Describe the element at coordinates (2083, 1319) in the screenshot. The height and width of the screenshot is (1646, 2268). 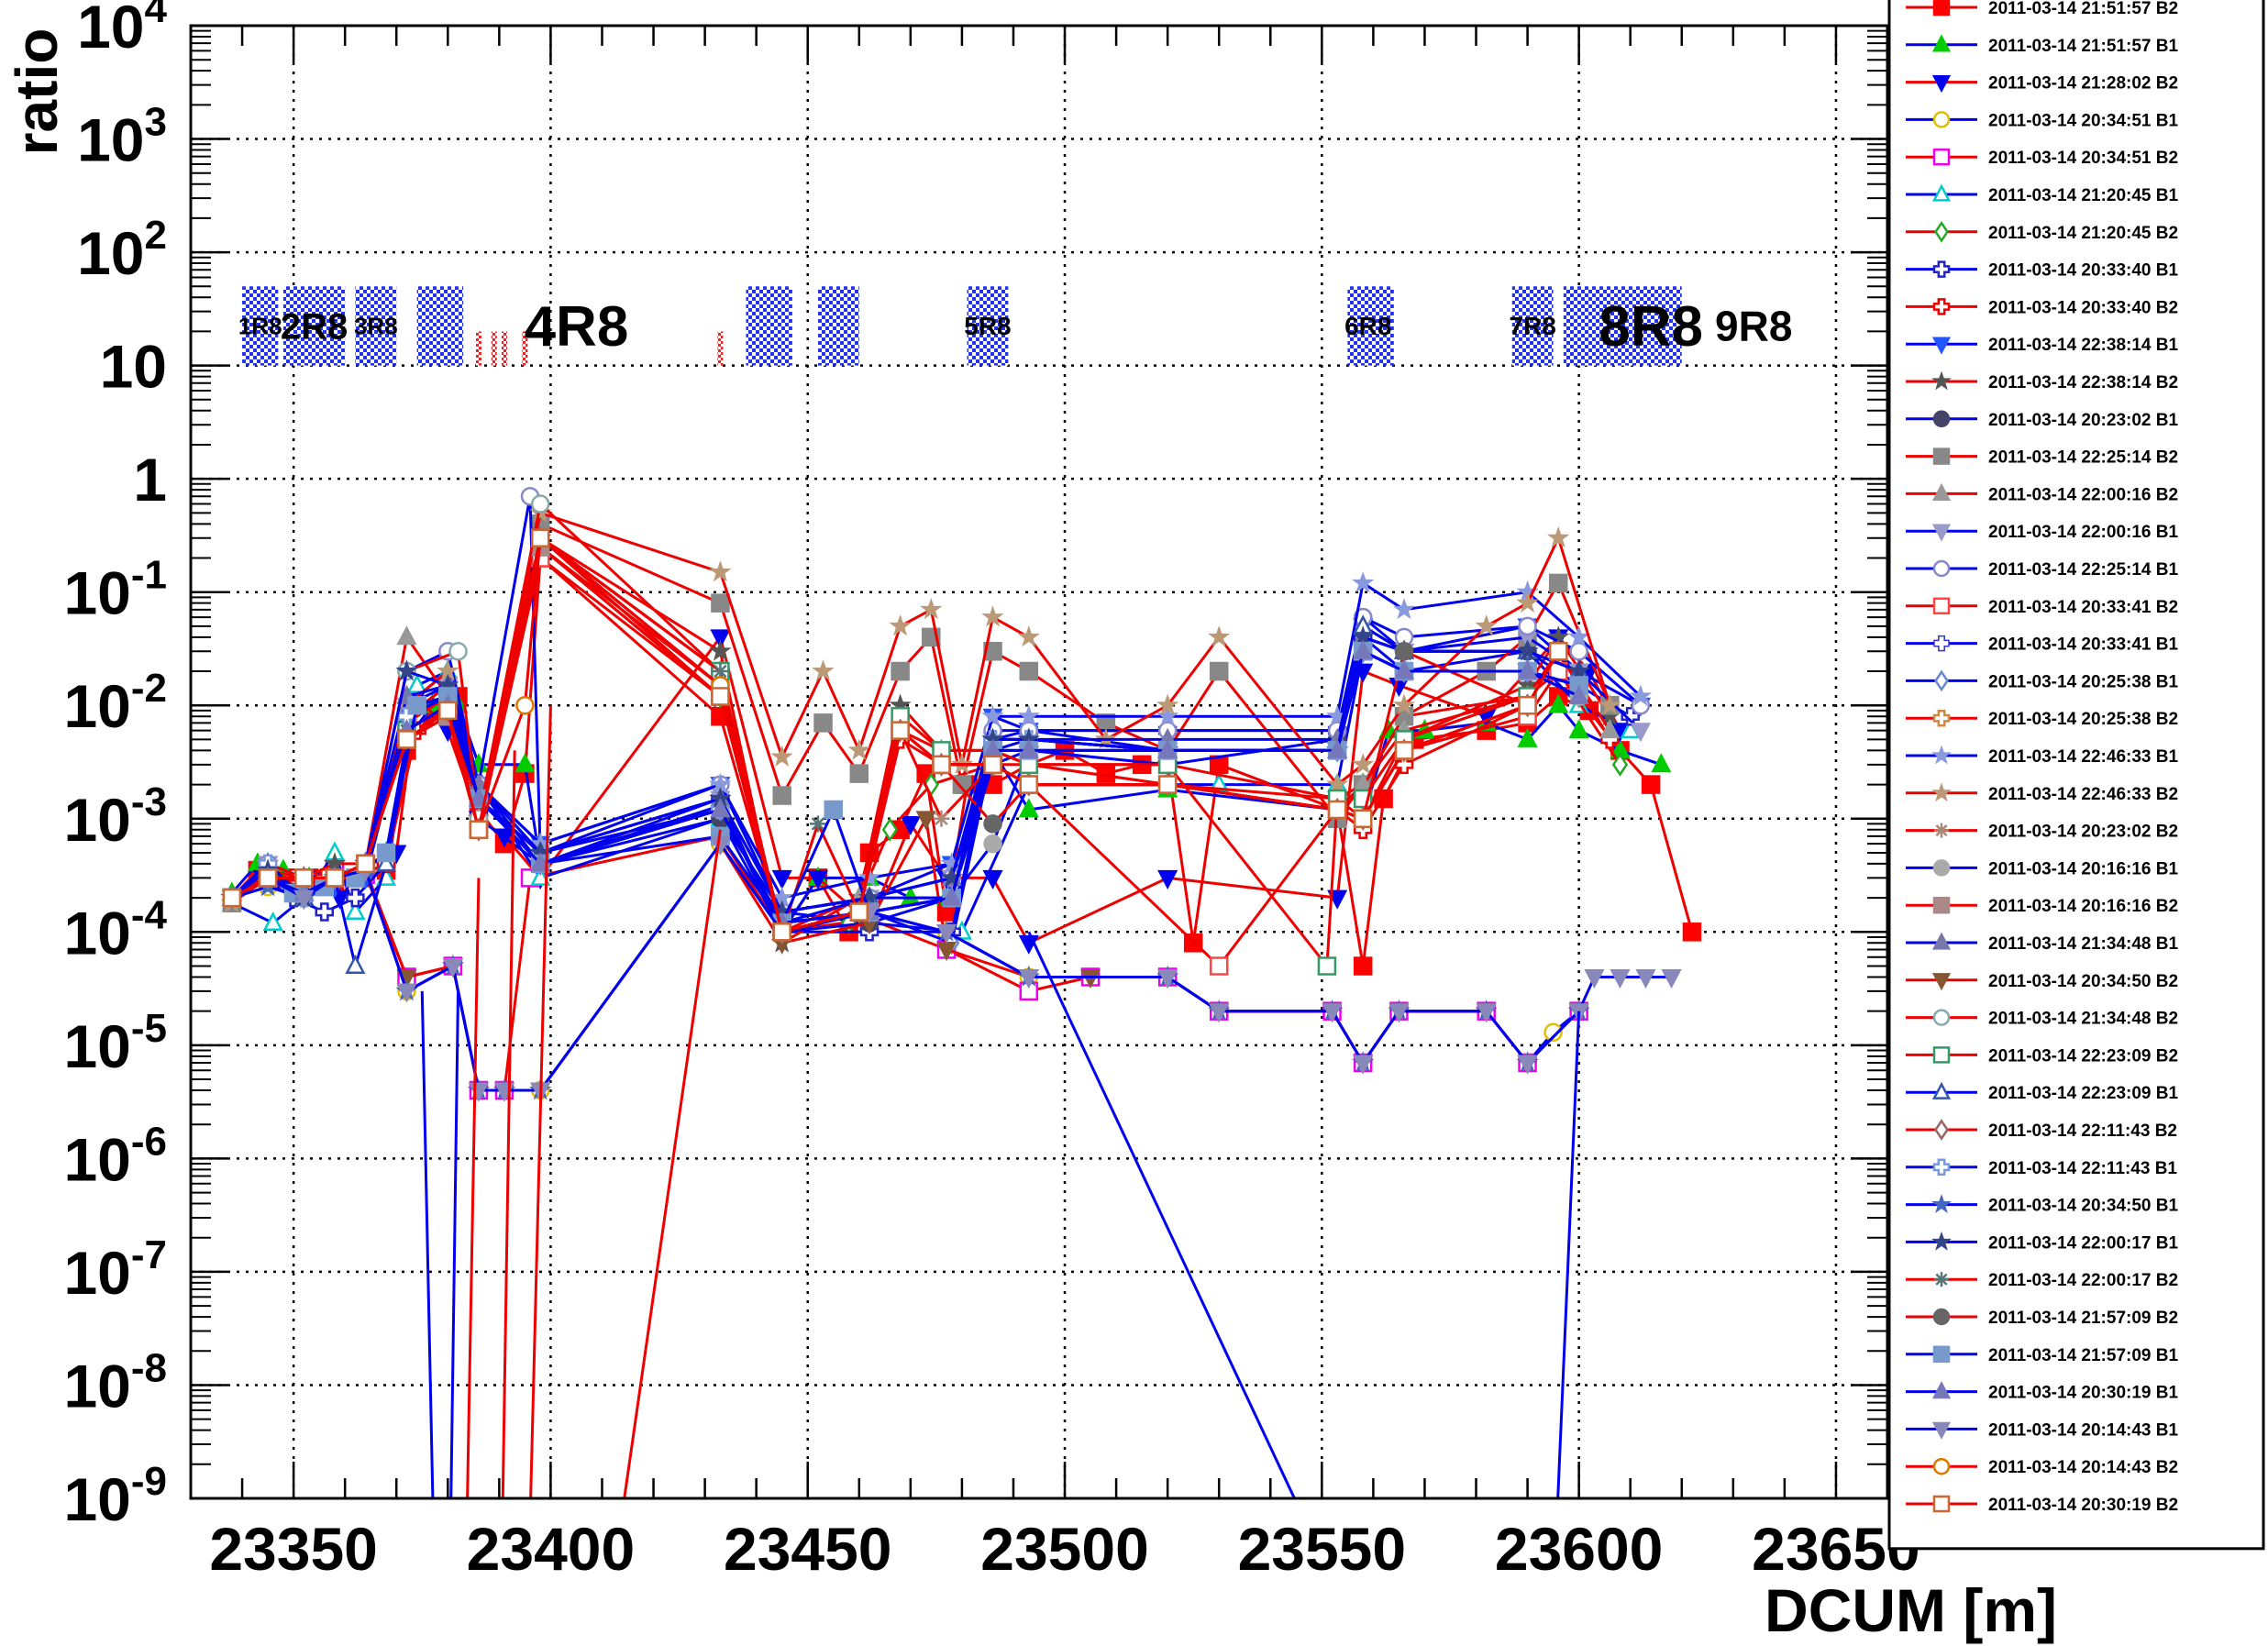
I see `legend-label: 2011-03-14 21:57:09 B2` at that location.